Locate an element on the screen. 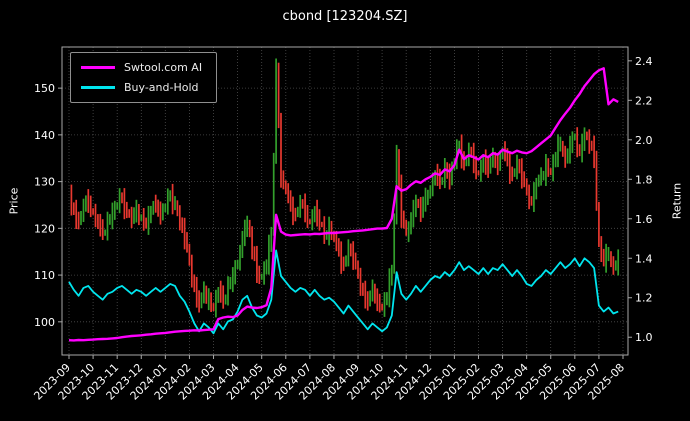  right-tick-label: 1.8 is located at coordinates (644, 179).